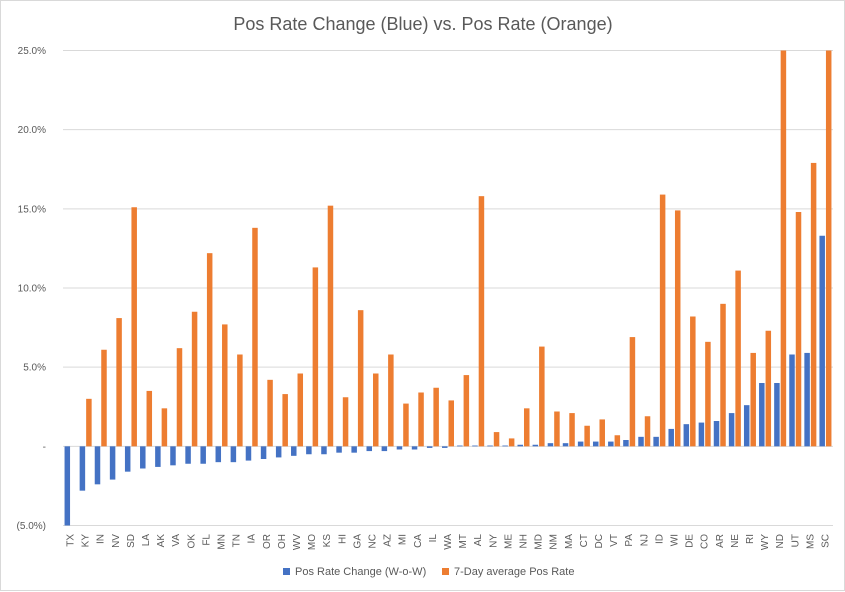 The image size is (845, 592). Describe the element at coordinates (526, 427) in the screenshot. I see `bar-7-day-average-nh` at that location.